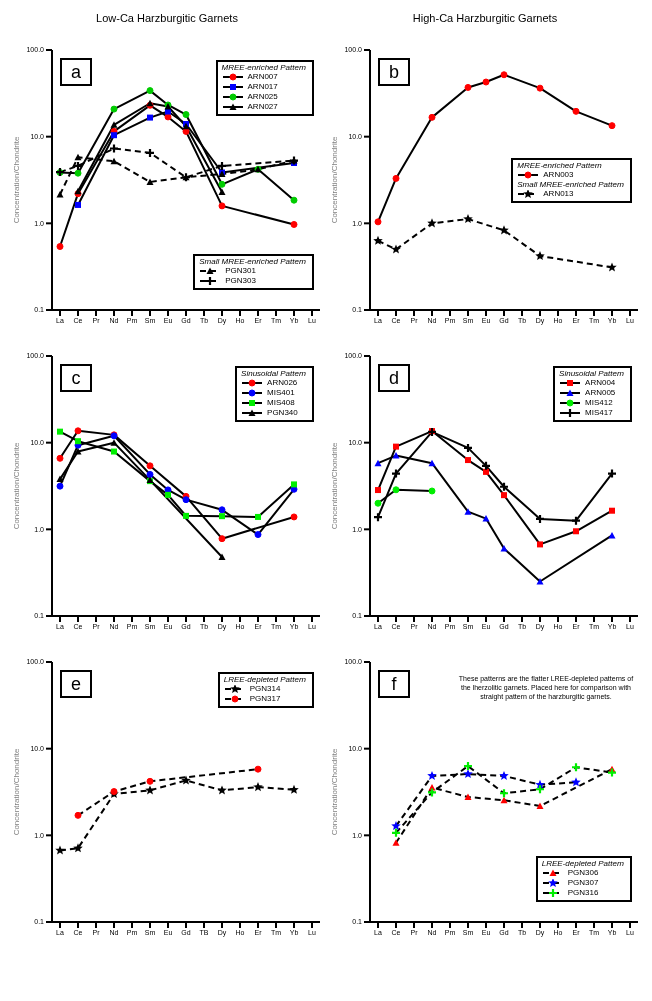  Describe the element at coordinates (262, 97) in the screenshot. I see `legend-label: ARN025` at that location.